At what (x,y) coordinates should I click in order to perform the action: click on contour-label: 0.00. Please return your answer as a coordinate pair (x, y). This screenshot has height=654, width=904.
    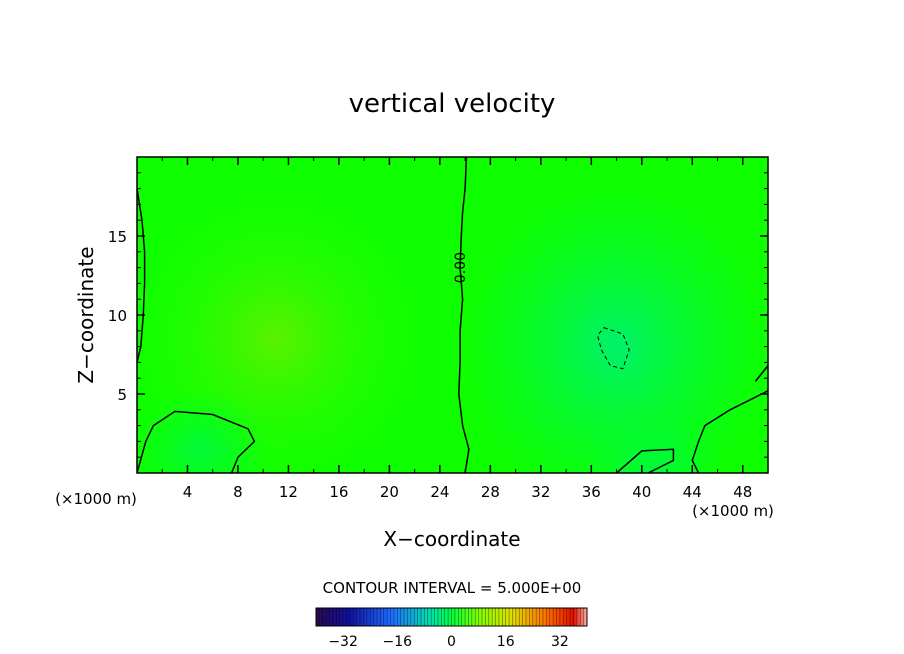
    Looking at the image, I should click on (461, 267).